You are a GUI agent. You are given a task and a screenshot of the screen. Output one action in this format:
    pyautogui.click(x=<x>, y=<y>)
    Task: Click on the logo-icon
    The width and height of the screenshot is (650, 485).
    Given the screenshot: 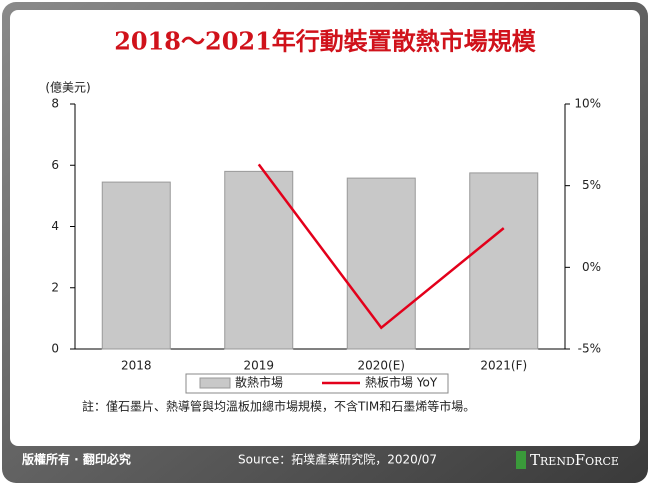 What is the action you would take?
    pyautogui.click(x=521, y=460)
    